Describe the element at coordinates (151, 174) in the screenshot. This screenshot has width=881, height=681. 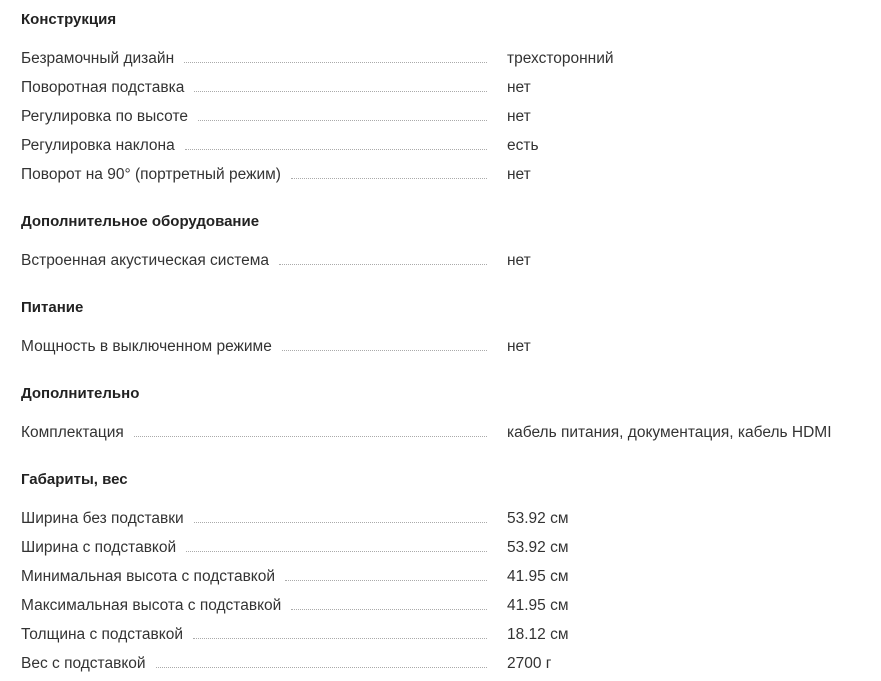
I see `spec-label: Поворот на 90° (портретный режим)` at that location.